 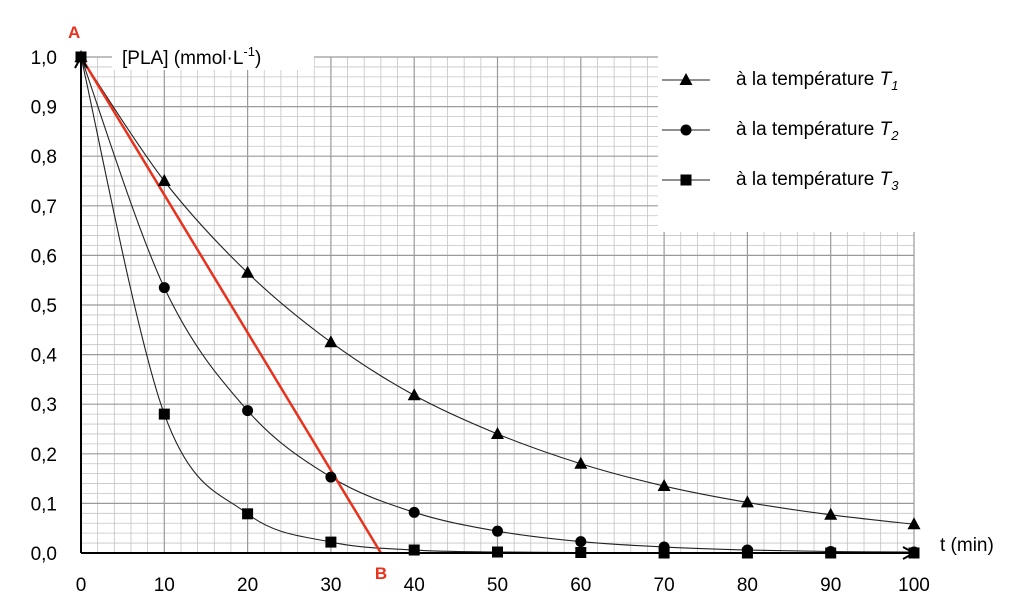 What do you see at coordinates (44, 504) in the screenshot?
I see `y-tick-label: 0,1` at bounding box center [44, 504].